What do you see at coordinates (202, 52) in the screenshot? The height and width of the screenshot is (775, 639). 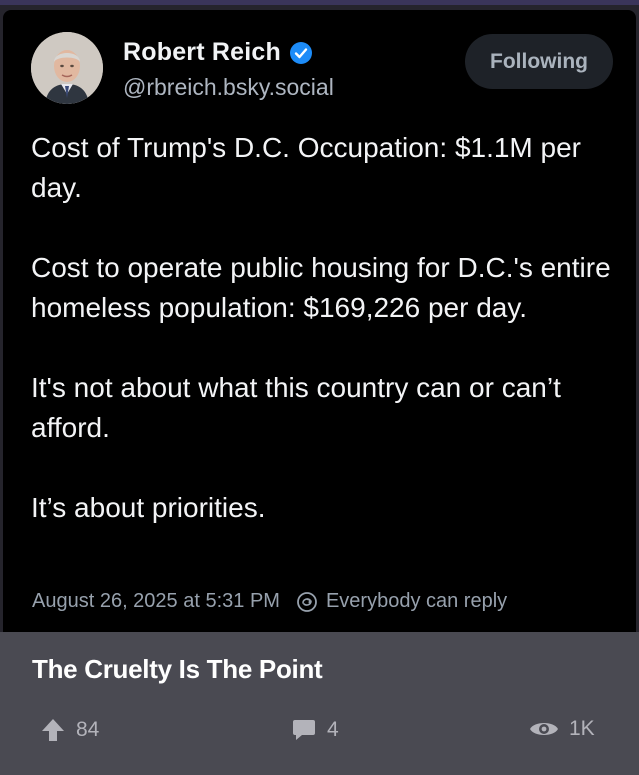 I see `display-name: Robert Reich` at bounding box center [202, 52].